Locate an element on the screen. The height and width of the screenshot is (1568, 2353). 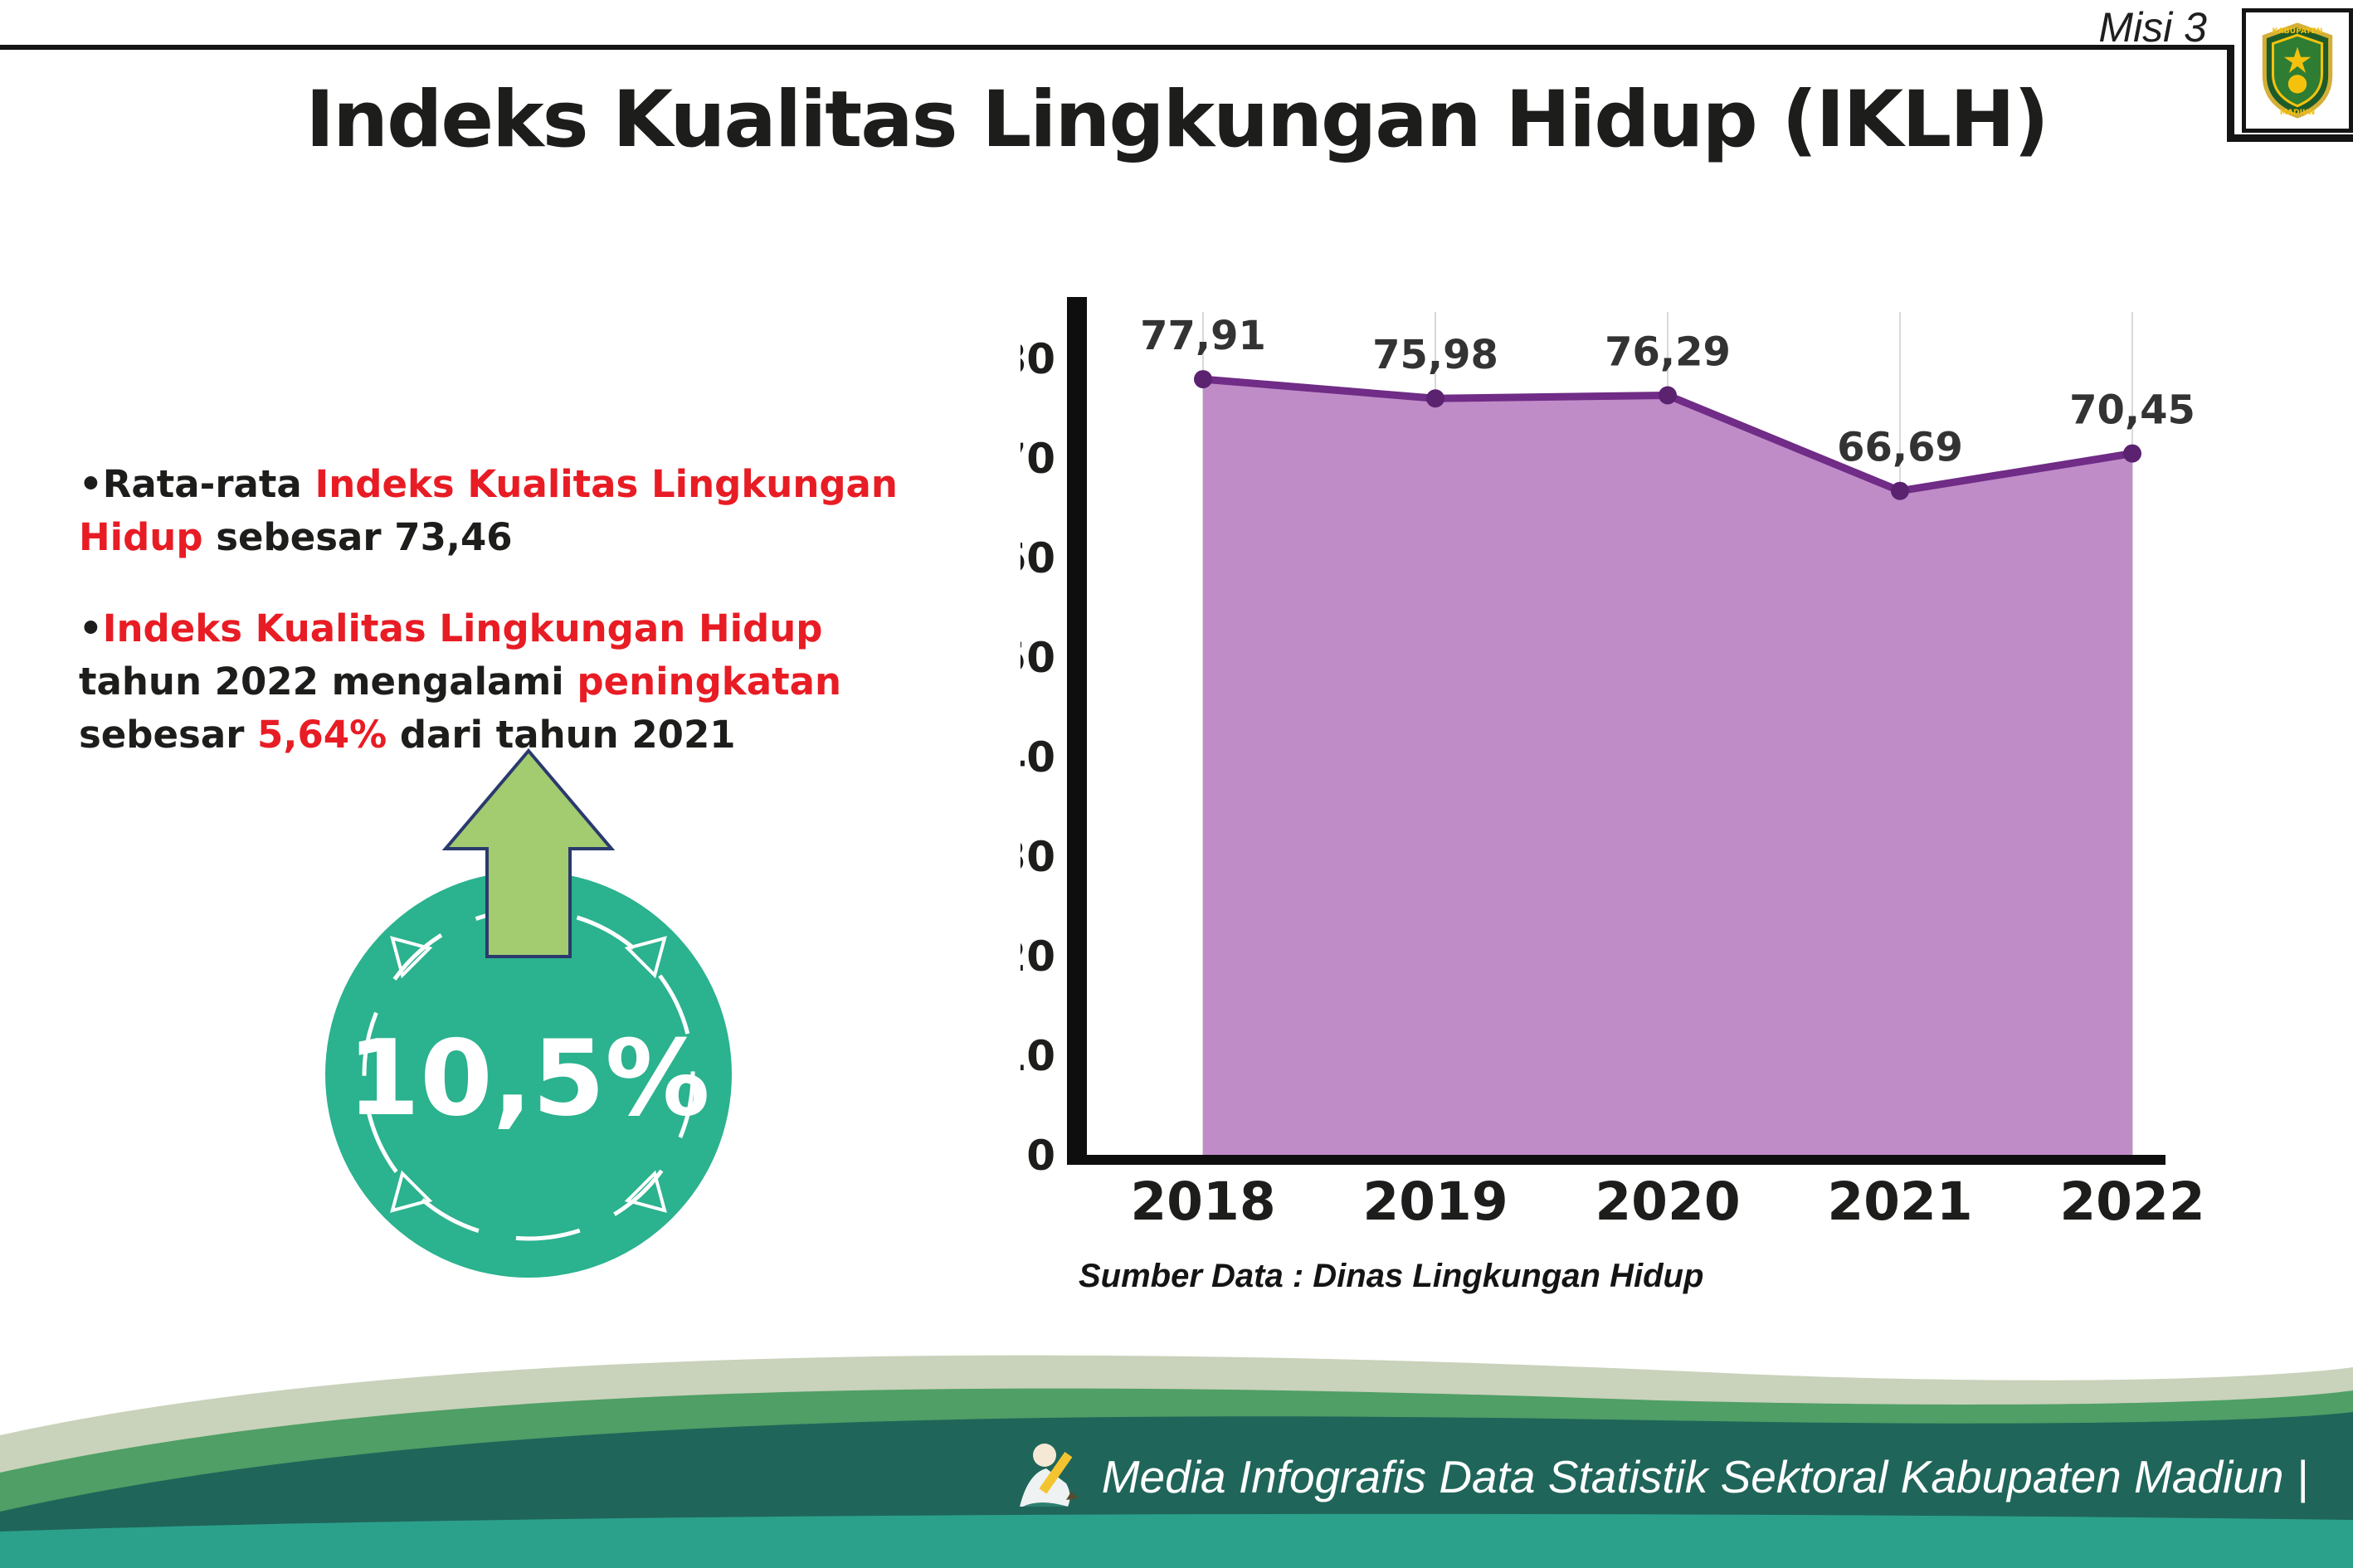
value-label: 66,69 is located at coordinates (1900, 448).